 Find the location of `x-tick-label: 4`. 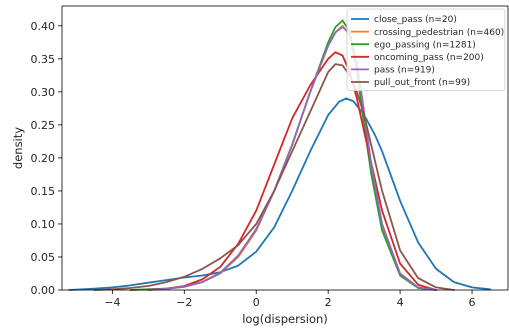

x-tick-label: 4 is located at coordinates (400, 302).